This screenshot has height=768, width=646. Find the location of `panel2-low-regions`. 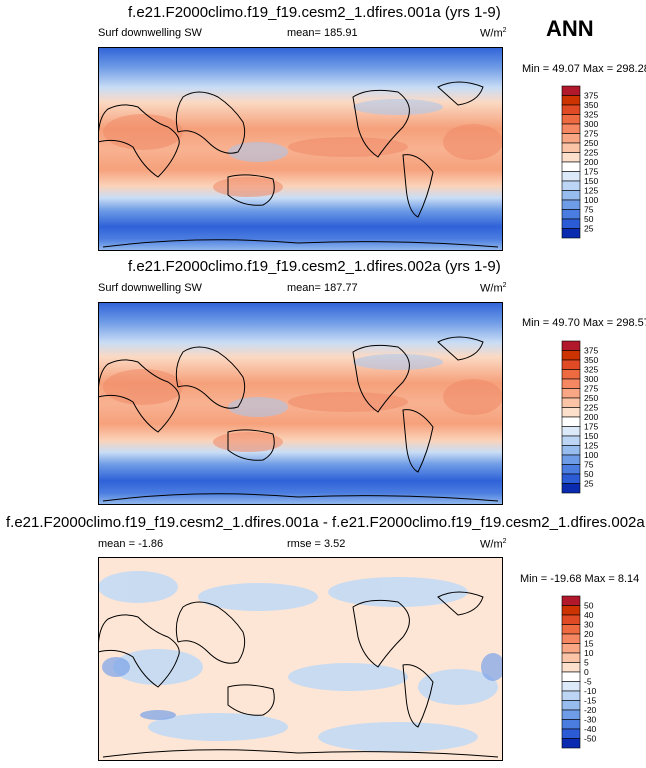

panel2-low-regions is located at coordinates (335, 385).